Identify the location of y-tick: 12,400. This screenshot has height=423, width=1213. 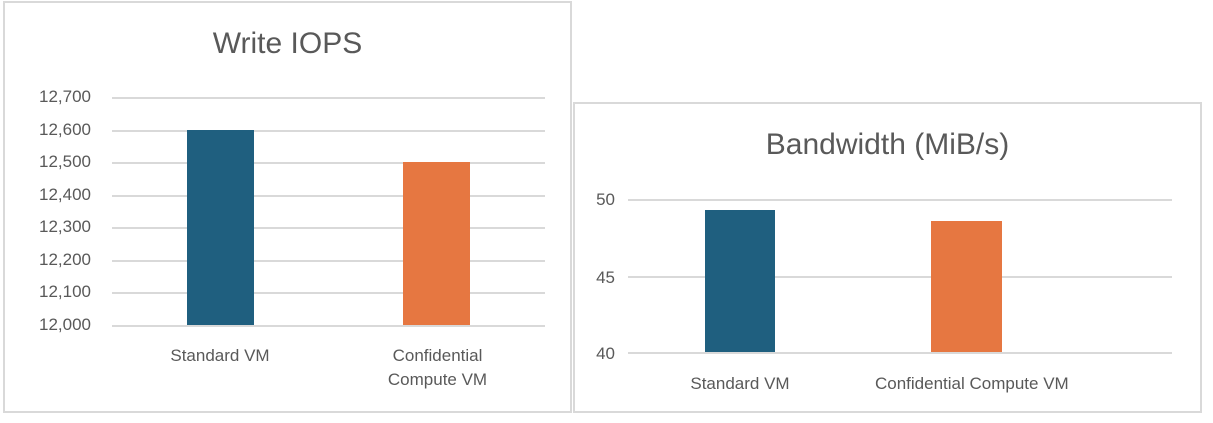
(65, 194).